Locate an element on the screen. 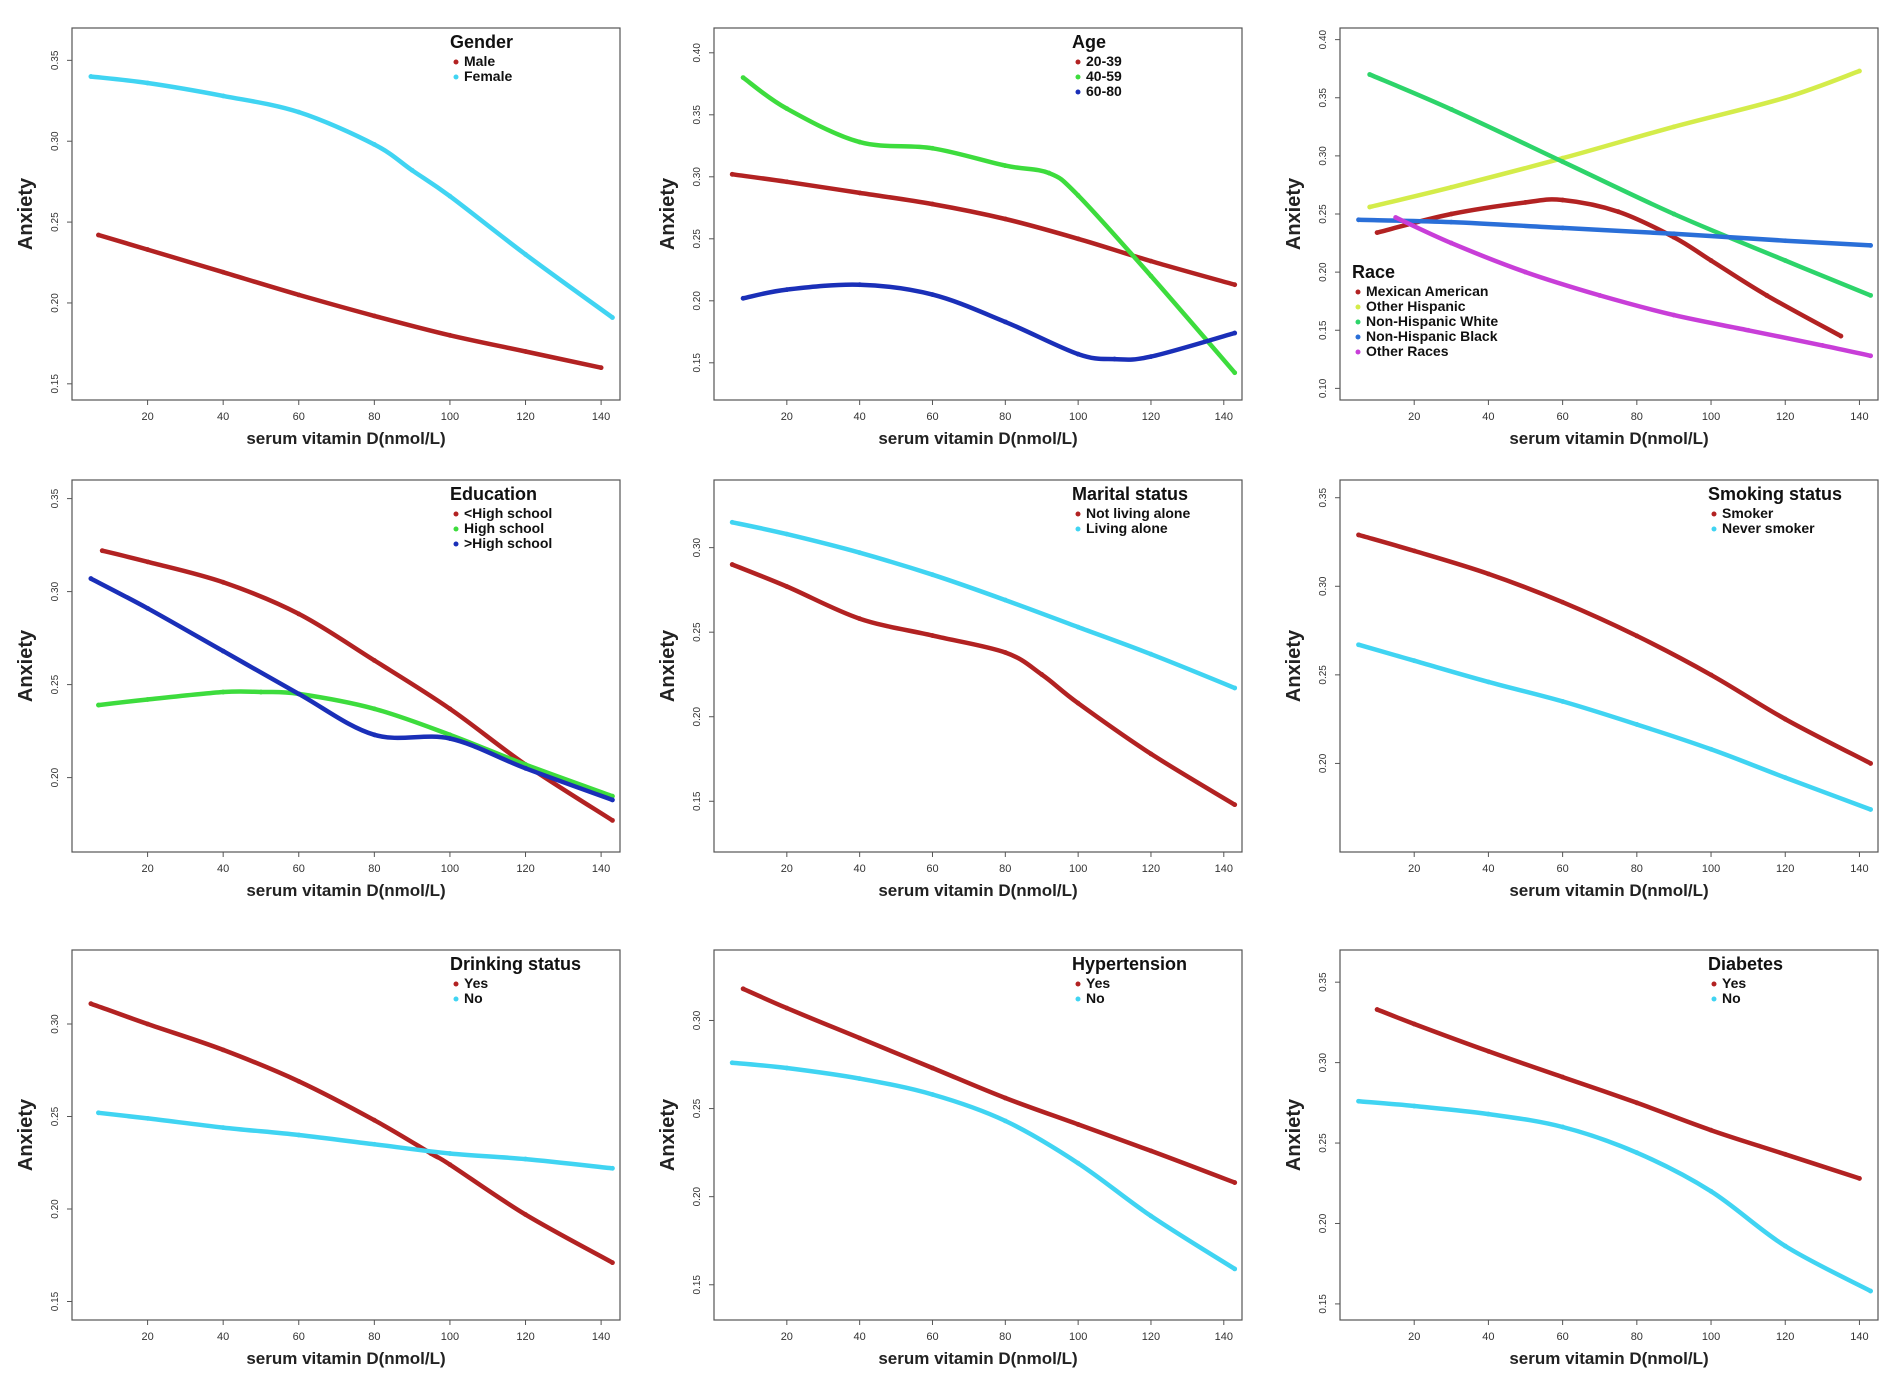 The image size is (1898, 1388). legend-item-label: Other Races is located at coordinates (1407, 351).